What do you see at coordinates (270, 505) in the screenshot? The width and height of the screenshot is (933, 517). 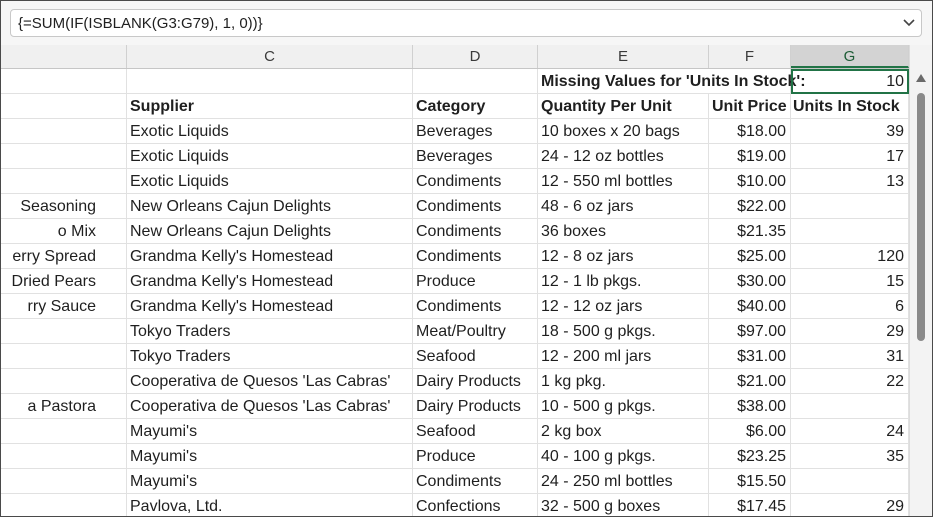 I see `supplier-cell: Pavlova, Ltd.` at bounding box center [270, 505].